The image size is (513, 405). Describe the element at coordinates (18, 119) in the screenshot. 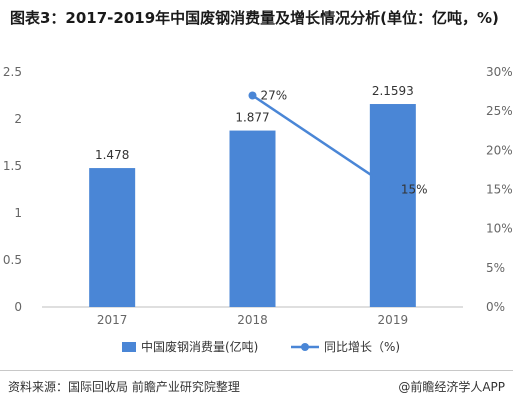

I see `y-left-tick-label: 2` at that location.